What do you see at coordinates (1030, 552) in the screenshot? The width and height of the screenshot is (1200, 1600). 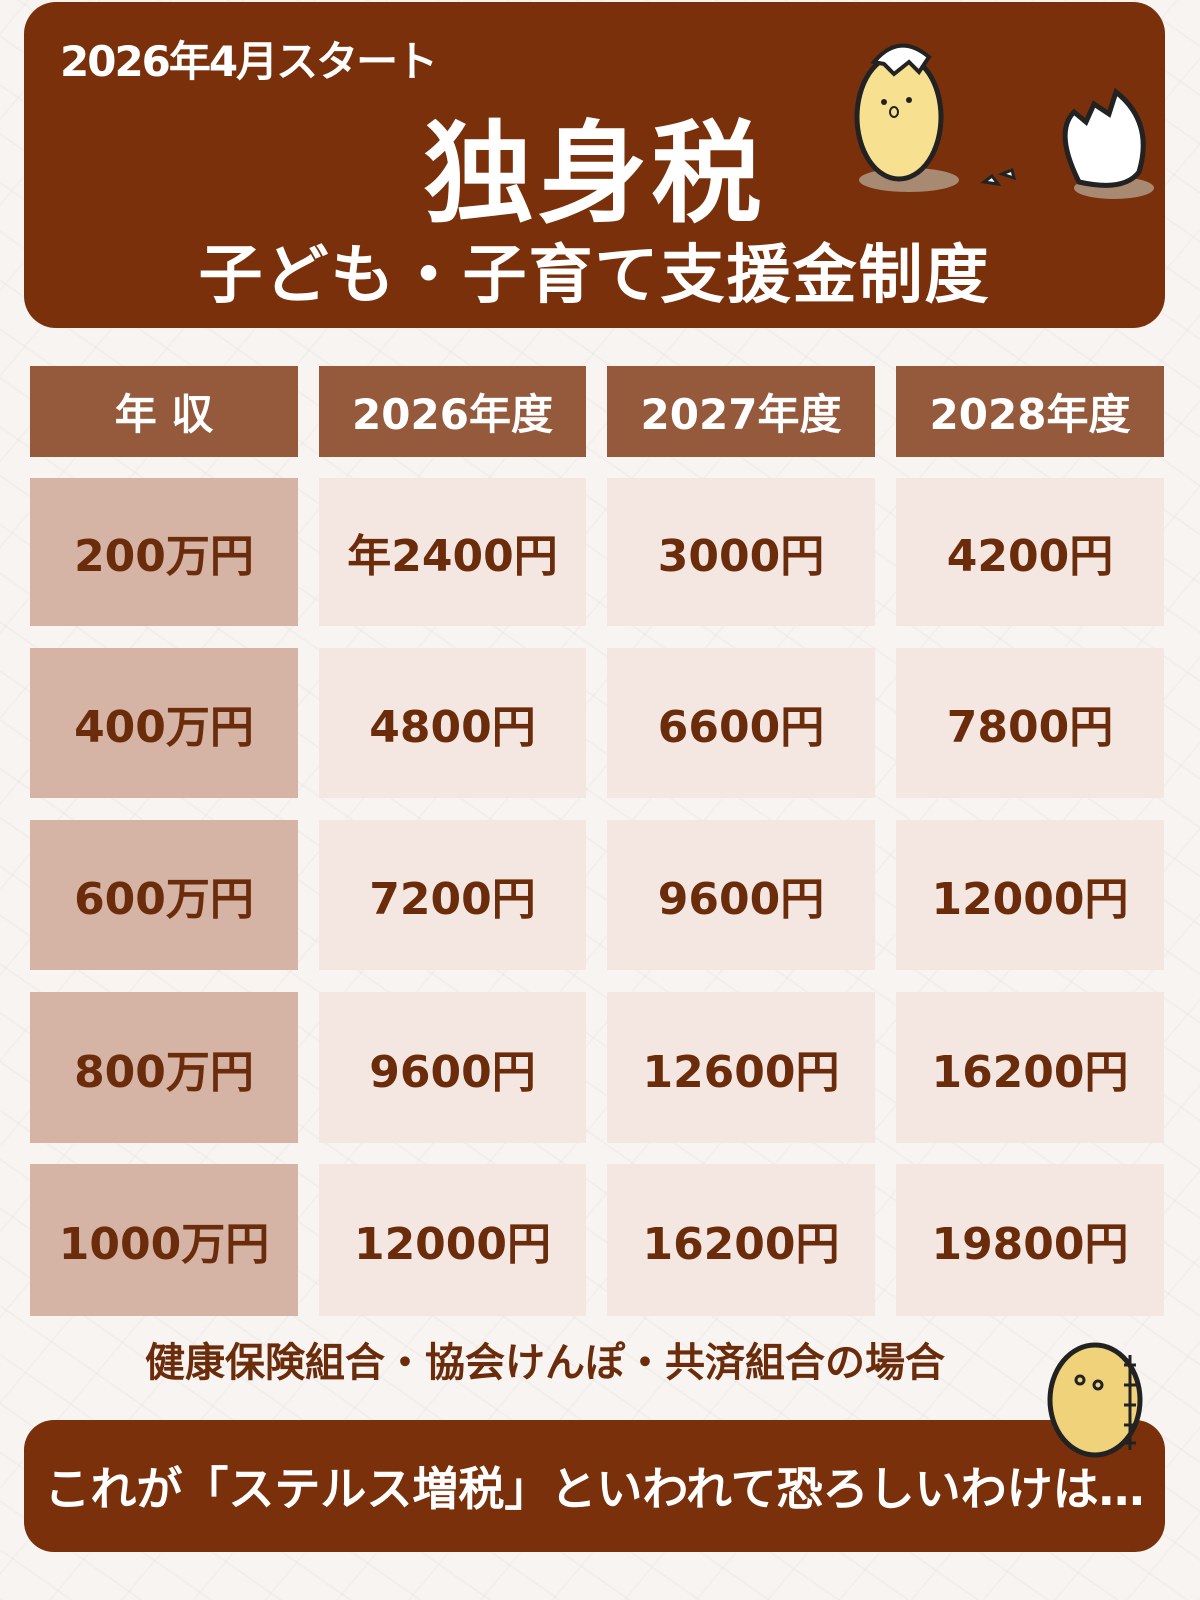 I see `value-cell: 4200円` at bounding box center [1030, 552].